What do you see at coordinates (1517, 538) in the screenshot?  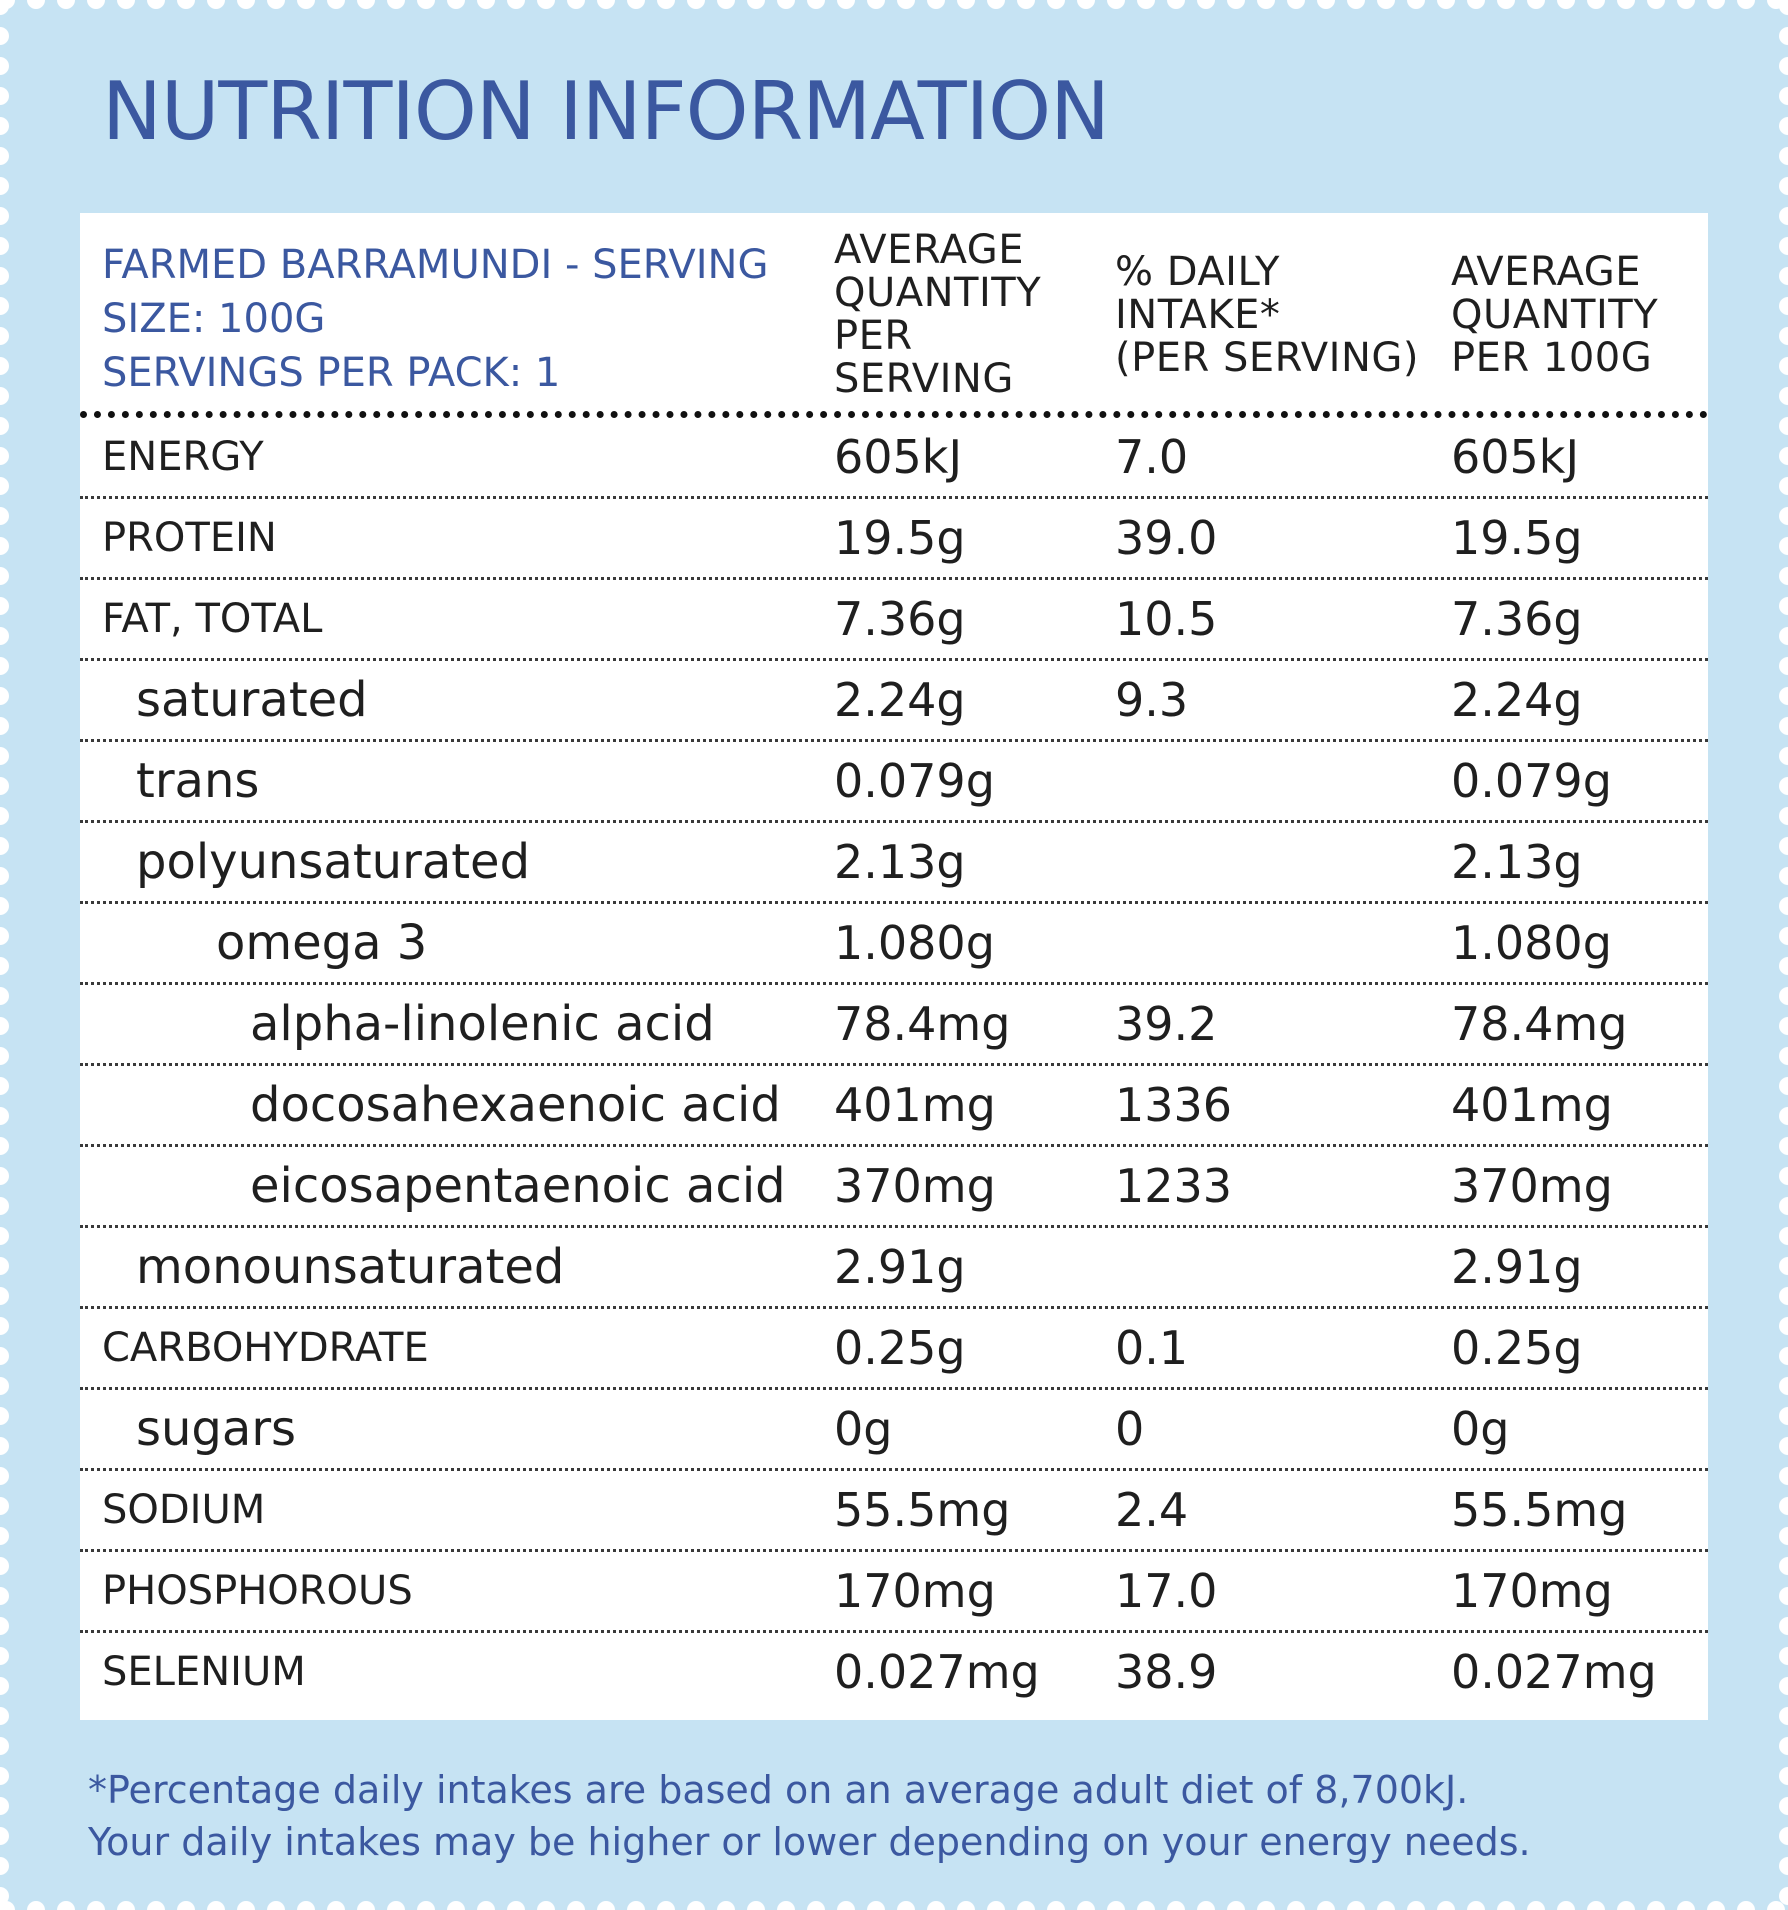 I see `per-100g-value: 19.5g` at bounding box center [1517, 538].